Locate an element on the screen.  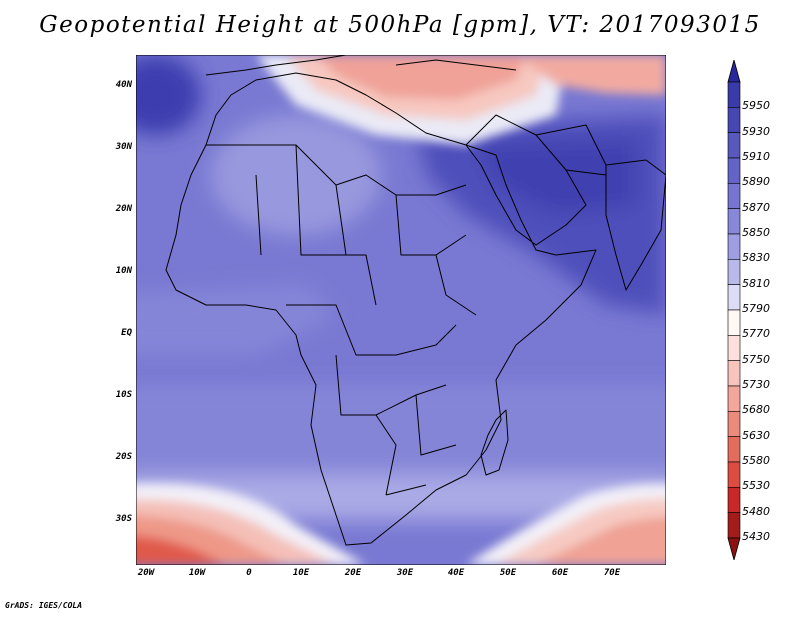
colorbar-label: 5680 is located at coordinates (756, 410).